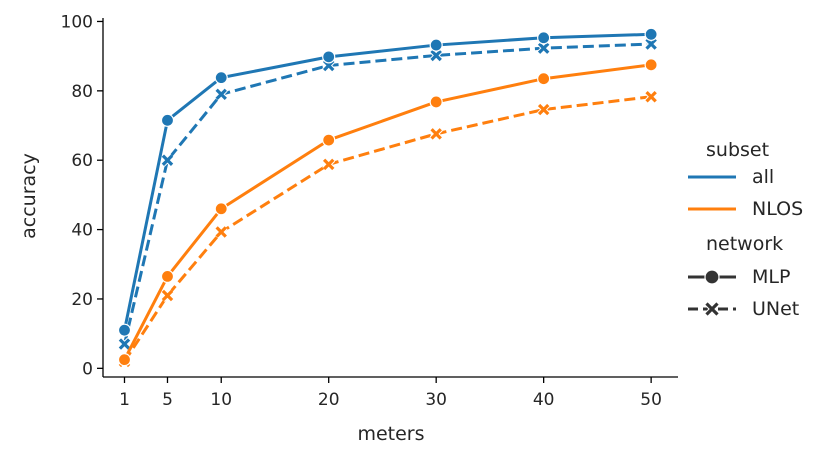  What do you see at coordinates (771, 277) in the screenshot?
I see `legend-label-mlp: MLP` at bounding box center [771, 277].